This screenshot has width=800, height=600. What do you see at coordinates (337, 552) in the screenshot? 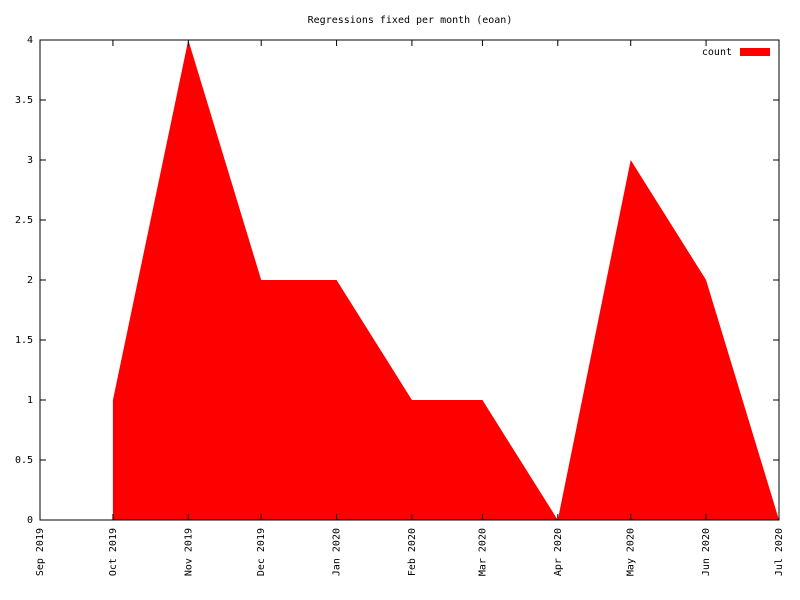
I see `x-tick-label: Jan 2020` at bounding box center [337, 552].